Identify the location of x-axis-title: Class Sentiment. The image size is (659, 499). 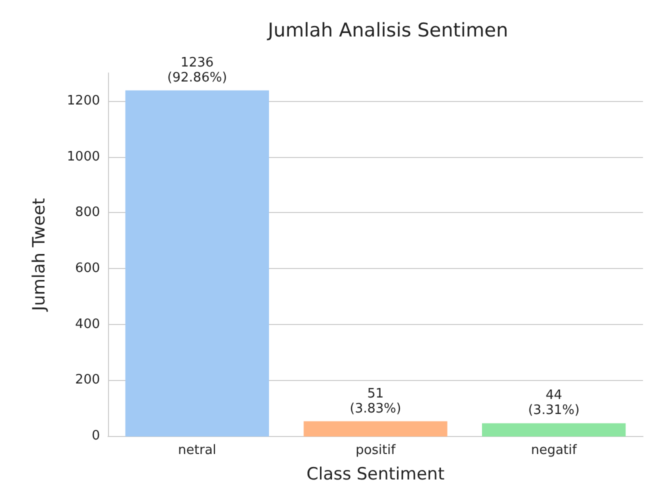
(375, 474).